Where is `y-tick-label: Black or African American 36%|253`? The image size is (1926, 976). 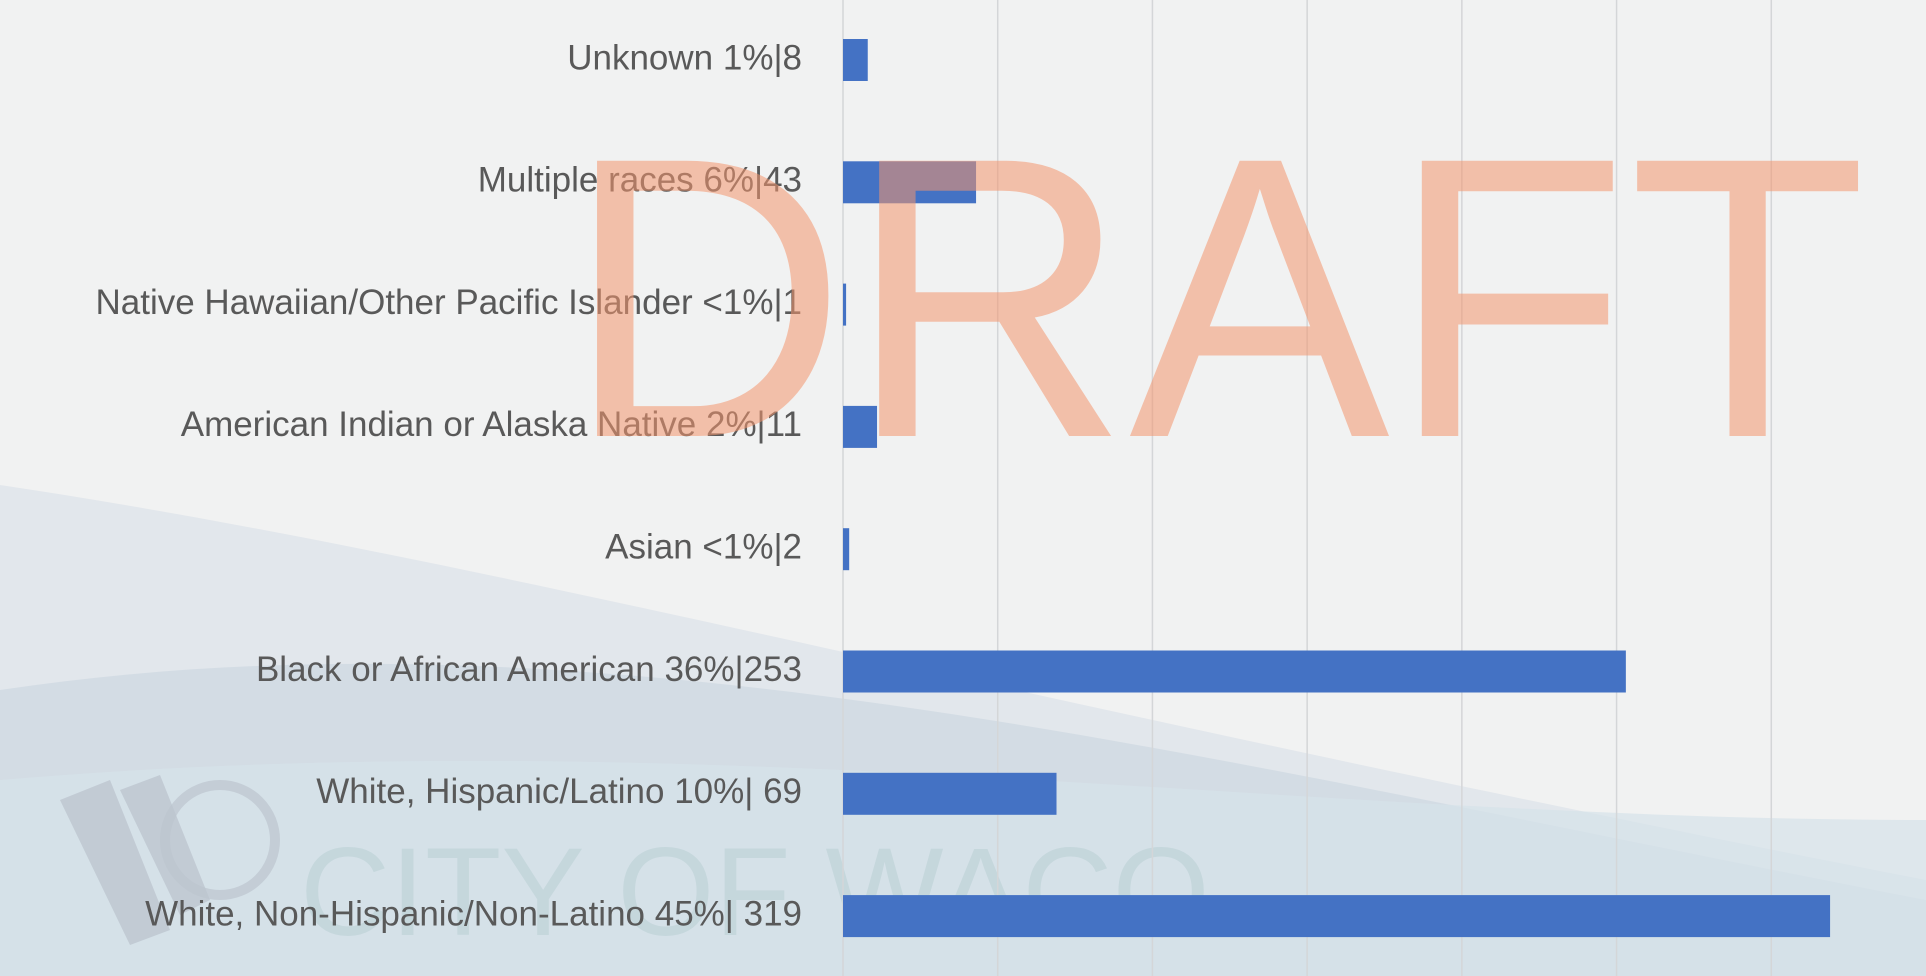
y-tick-label: Black or African American 36%|253 is located at coordinates (529, 669).